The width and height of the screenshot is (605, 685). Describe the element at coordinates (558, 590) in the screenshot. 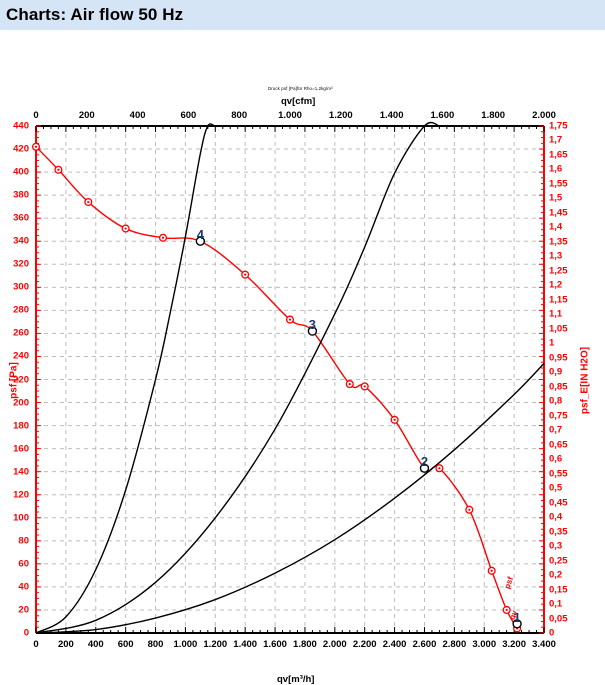

I see `y-tick-label-right: 0,15` at that location.